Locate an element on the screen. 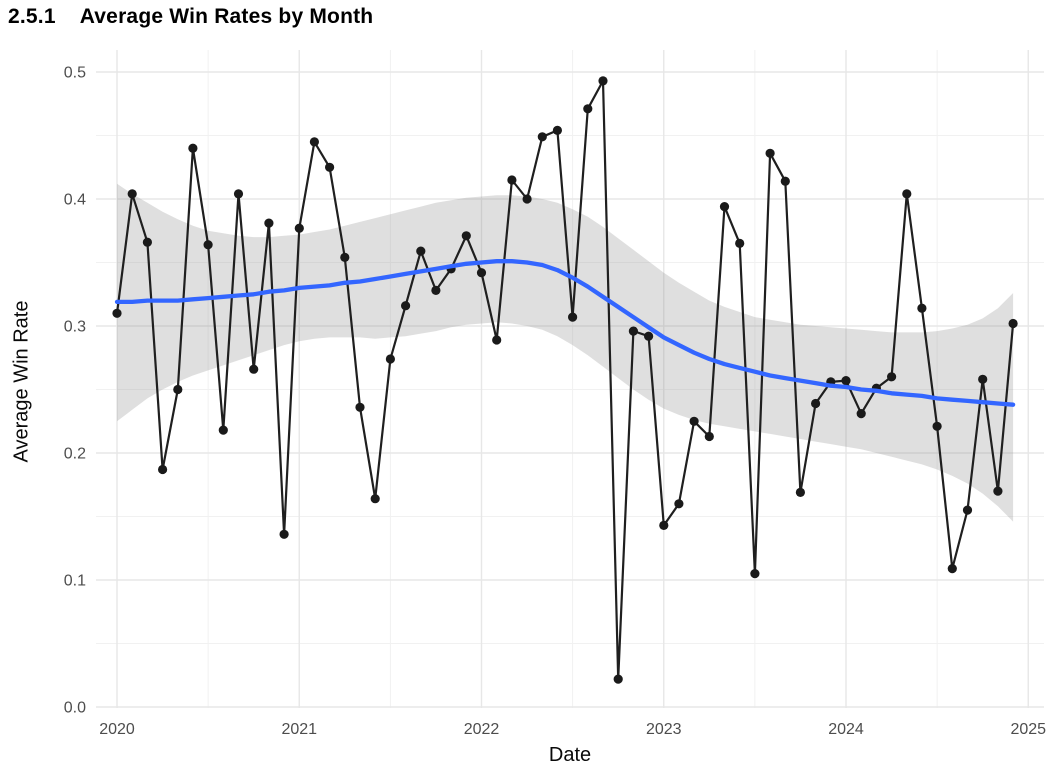 The image size is (1054, 780). y-tick-label: 0.4 is located at coordinates (75, 200).